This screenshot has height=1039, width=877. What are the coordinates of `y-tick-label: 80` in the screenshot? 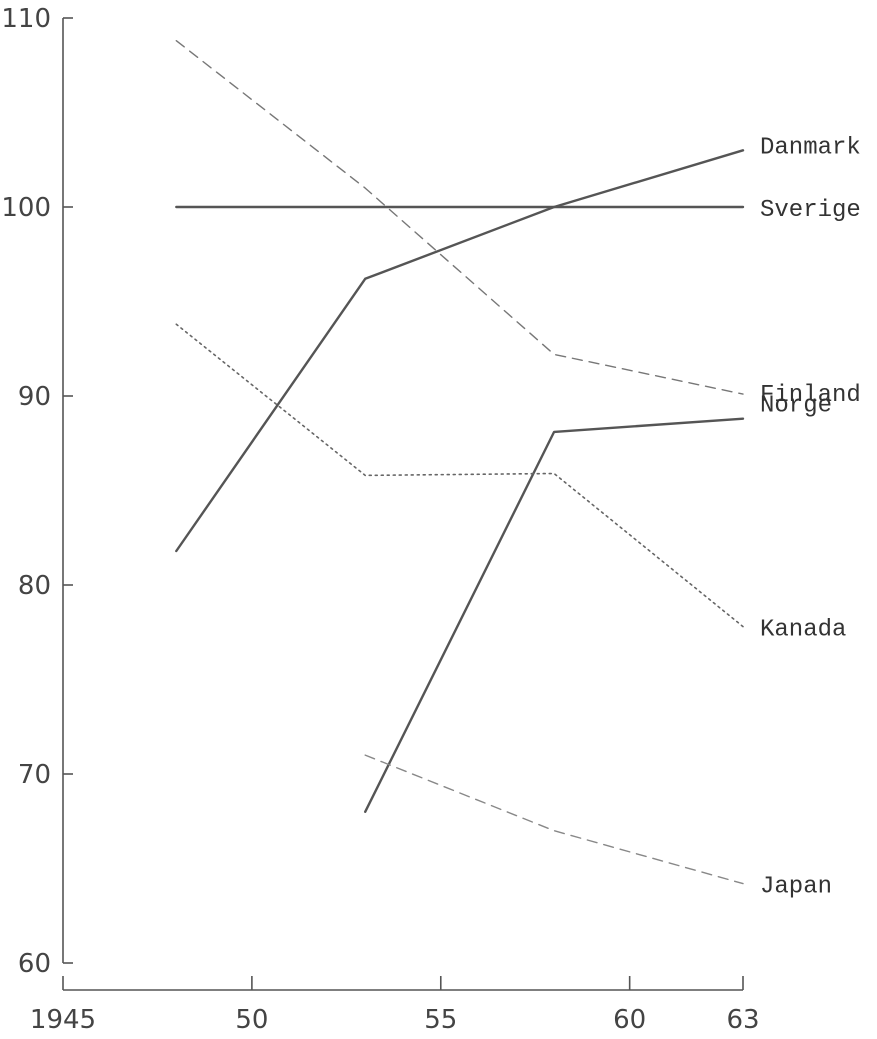 It's located at (34, 586).